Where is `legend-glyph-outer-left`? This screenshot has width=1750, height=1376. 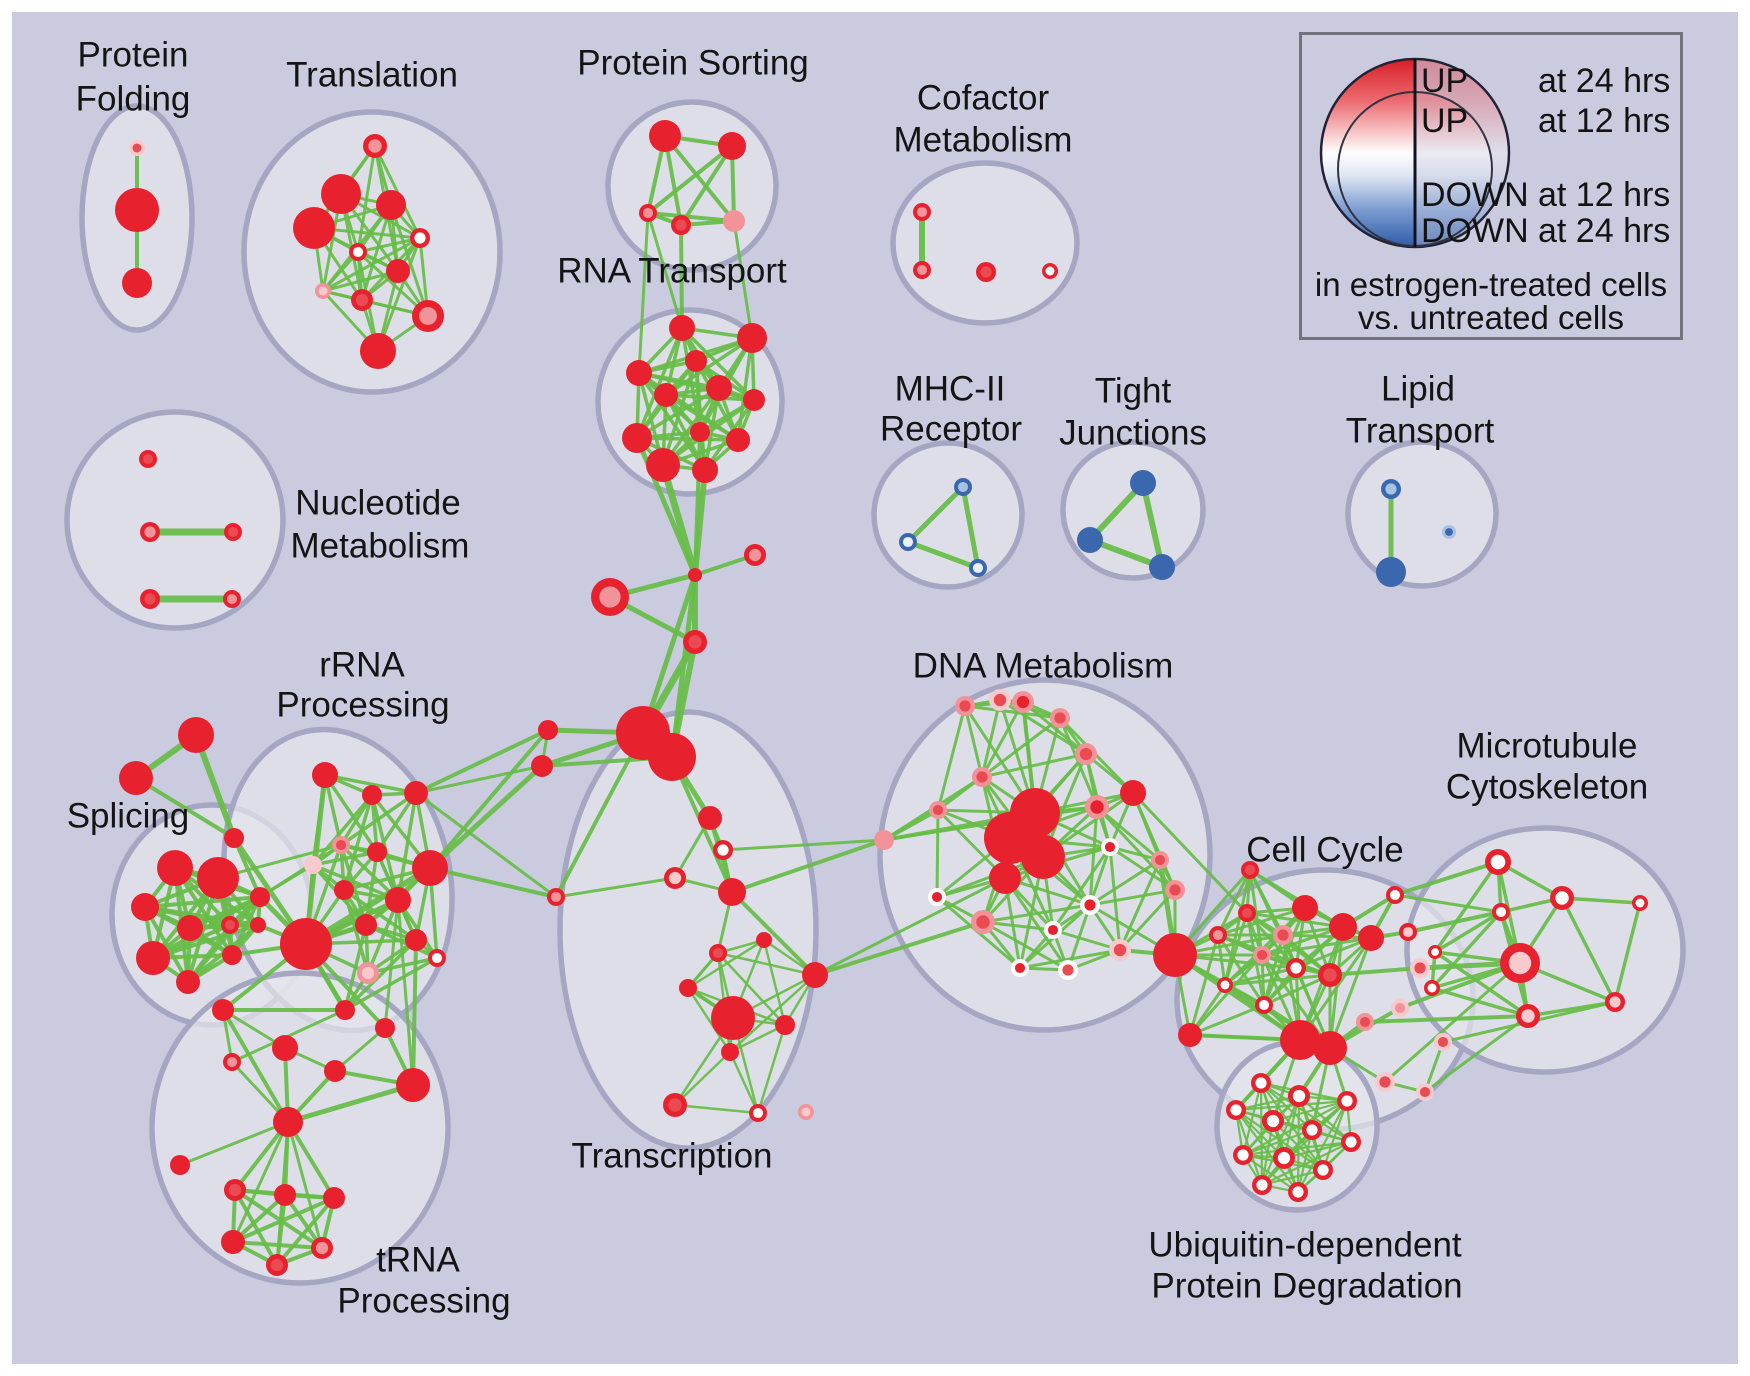 legend-glyph-outer-left is located at coordinates (1368, 153).